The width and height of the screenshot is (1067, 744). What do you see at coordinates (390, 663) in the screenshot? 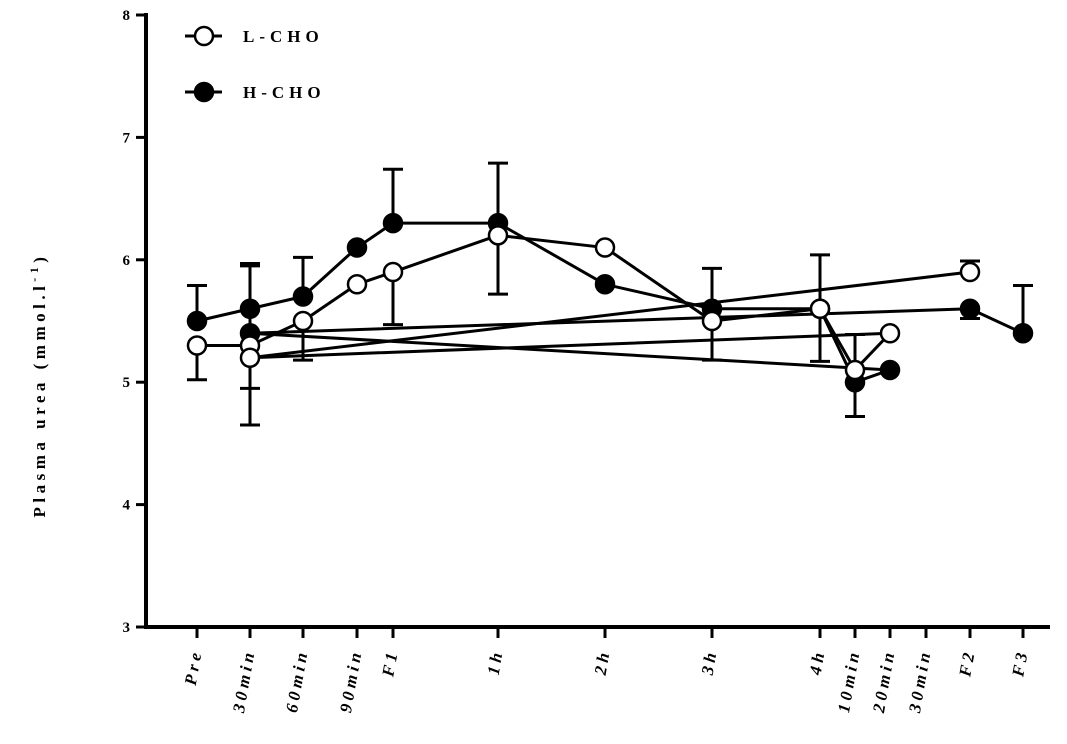
I see `x-tick-label: F1` at bounding box center [390, 663].